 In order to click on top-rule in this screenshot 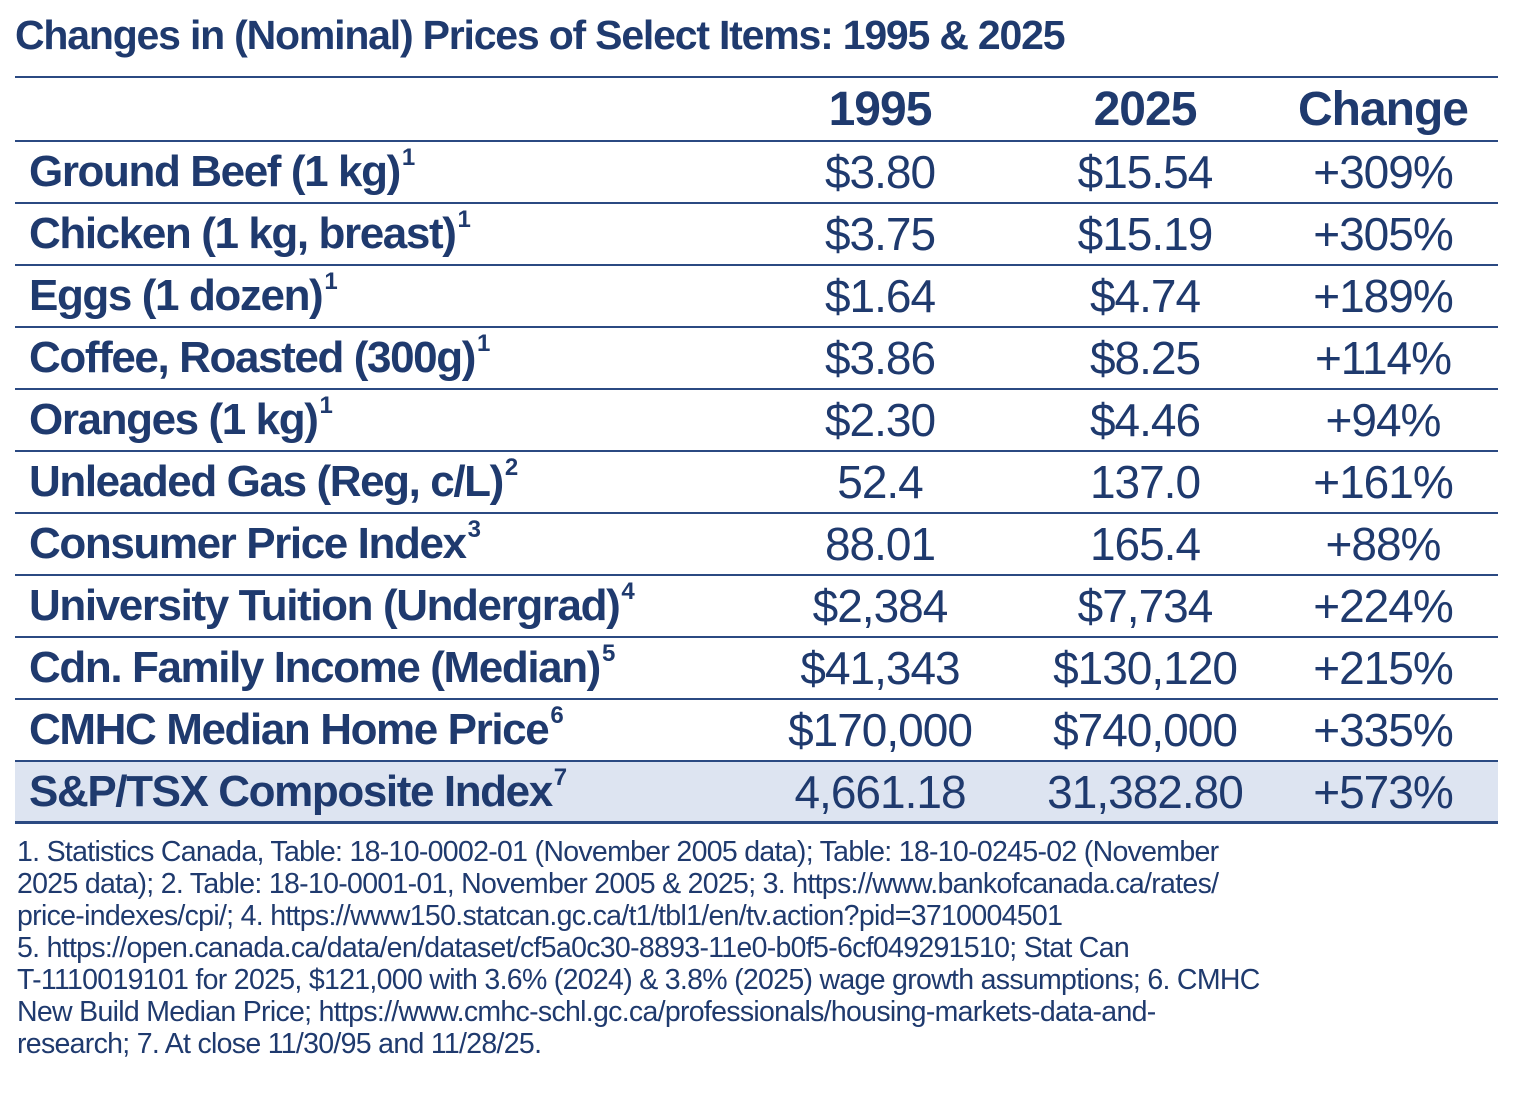, I will do `click(756, 77)`.